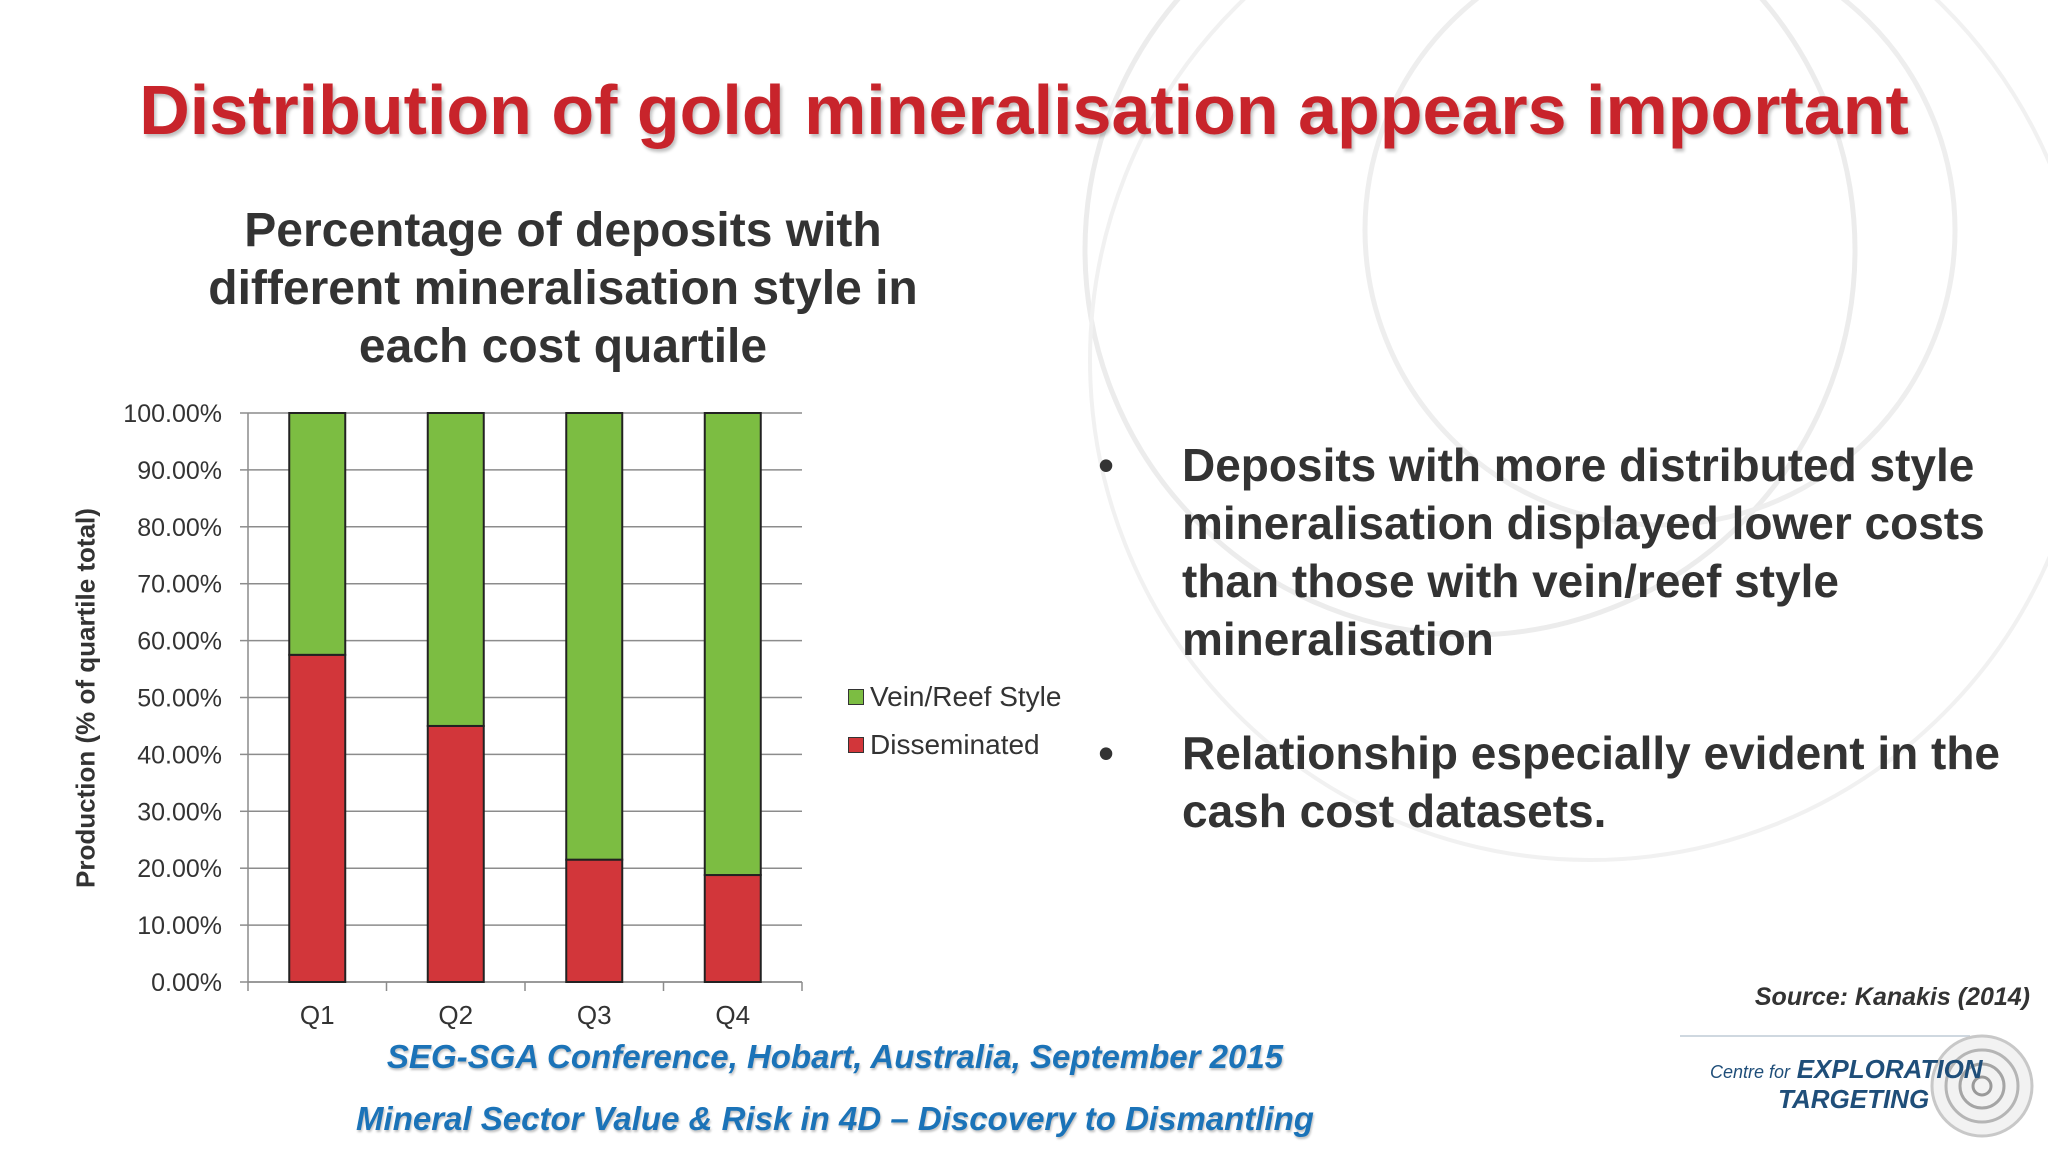  Describe the element at coordinates (1854, 1099) in the screenshot. I see `logo-text-line2: TARGETING` at that location.